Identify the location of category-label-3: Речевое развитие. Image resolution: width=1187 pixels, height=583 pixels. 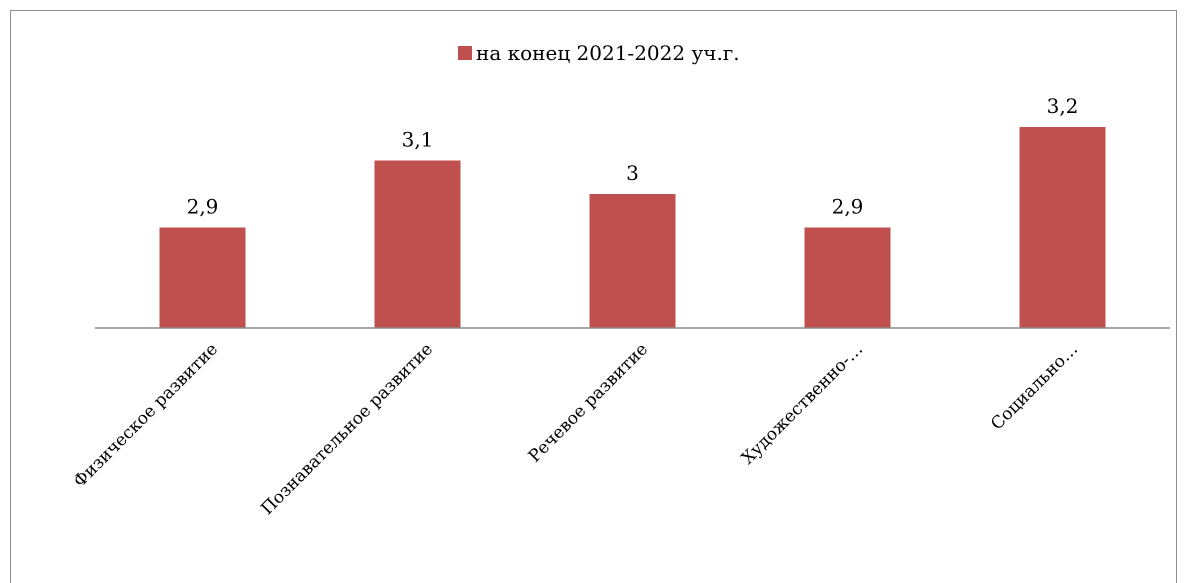
(588, 402).